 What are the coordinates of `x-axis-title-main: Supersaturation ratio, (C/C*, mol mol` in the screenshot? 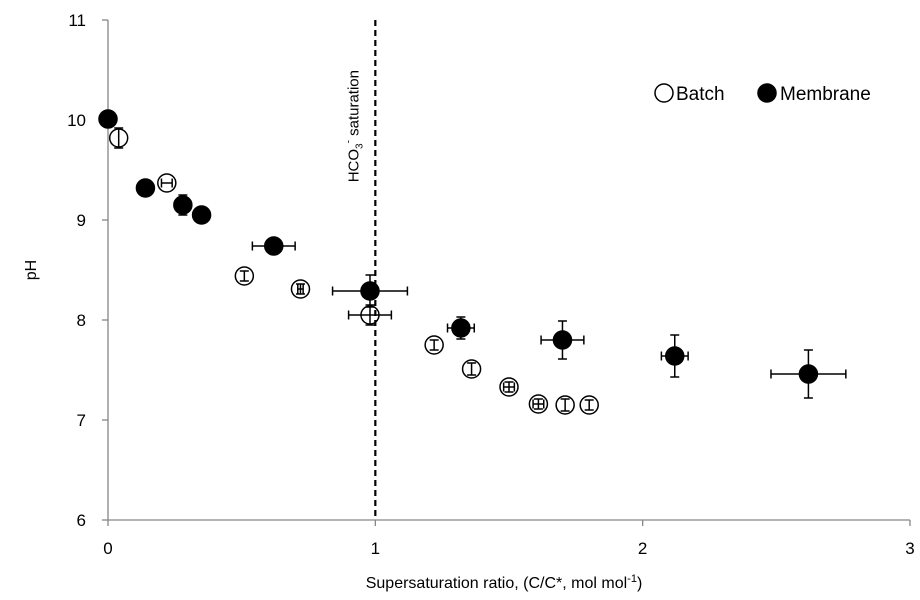 It's located at (496, 583).